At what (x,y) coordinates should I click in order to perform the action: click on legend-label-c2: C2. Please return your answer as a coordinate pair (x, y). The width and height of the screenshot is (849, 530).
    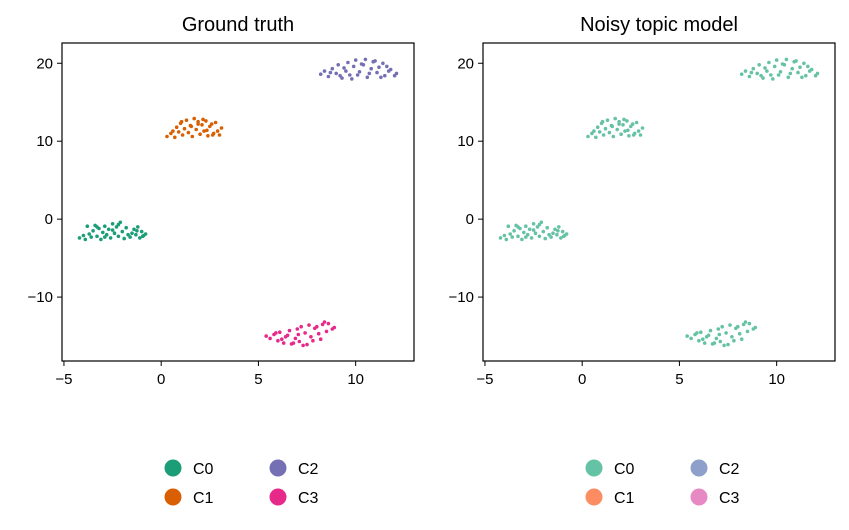
    Looking at the image, I should click on (308, 469).